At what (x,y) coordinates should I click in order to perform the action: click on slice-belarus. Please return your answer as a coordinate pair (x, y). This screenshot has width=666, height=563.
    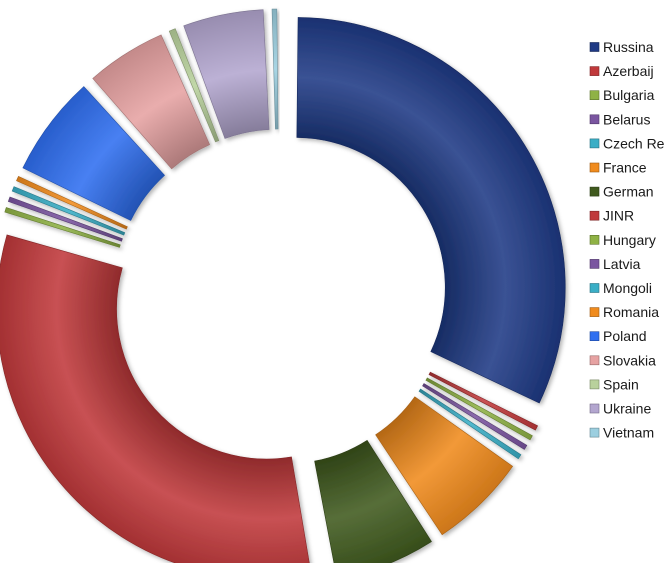
    Looking at the image, I should click on (475, 416).